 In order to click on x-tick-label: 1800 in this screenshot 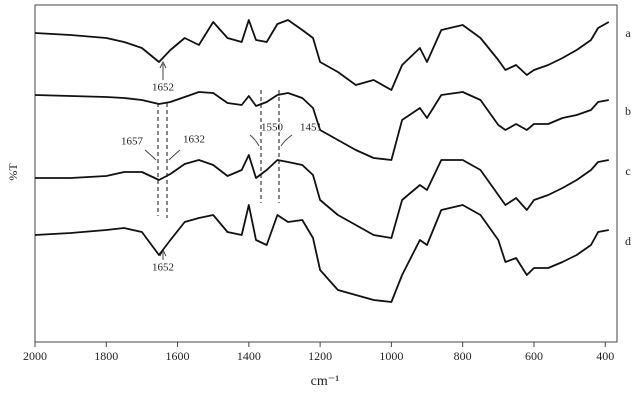, I will do `click(106, 356)`.